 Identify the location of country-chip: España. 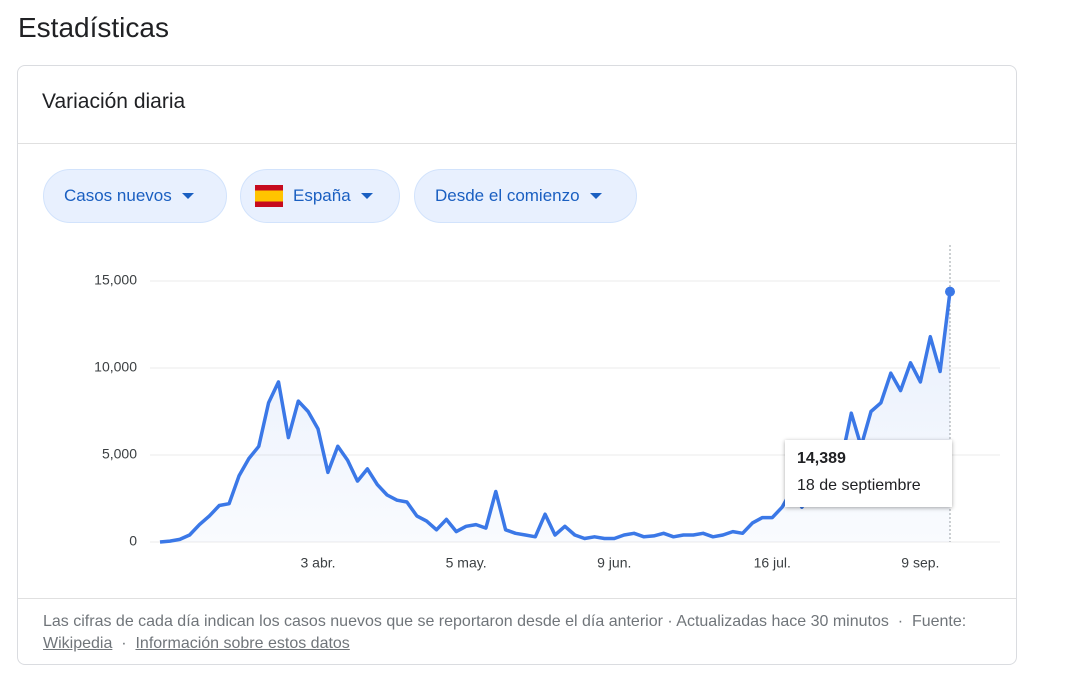
(320, 196).